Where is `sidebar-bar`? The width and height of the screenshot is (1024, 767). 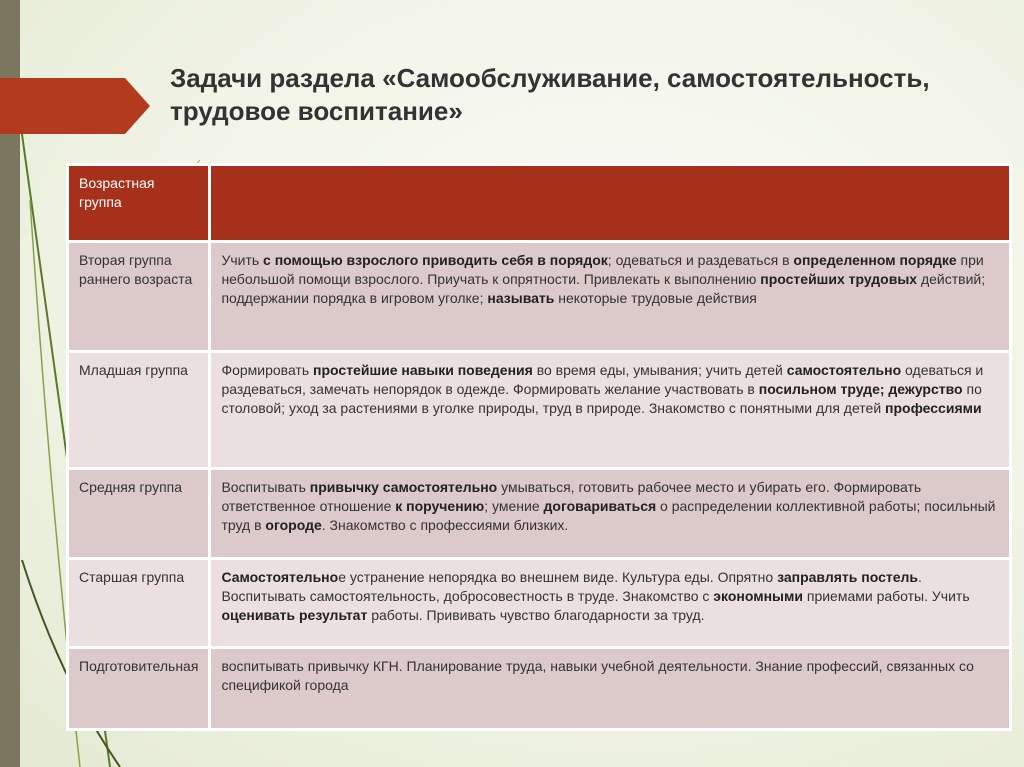
sidebar-bar is located at coordinates (10, 383).